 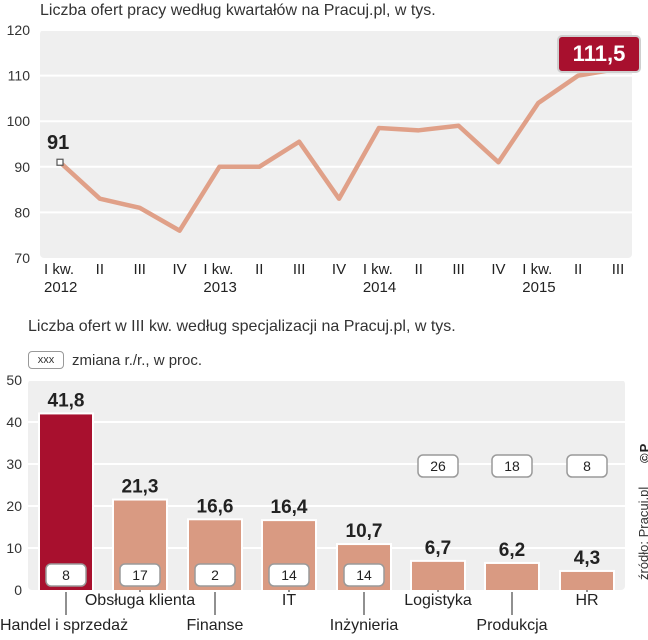 I want to click on annotation-end-box, so click(x=599, y=54).